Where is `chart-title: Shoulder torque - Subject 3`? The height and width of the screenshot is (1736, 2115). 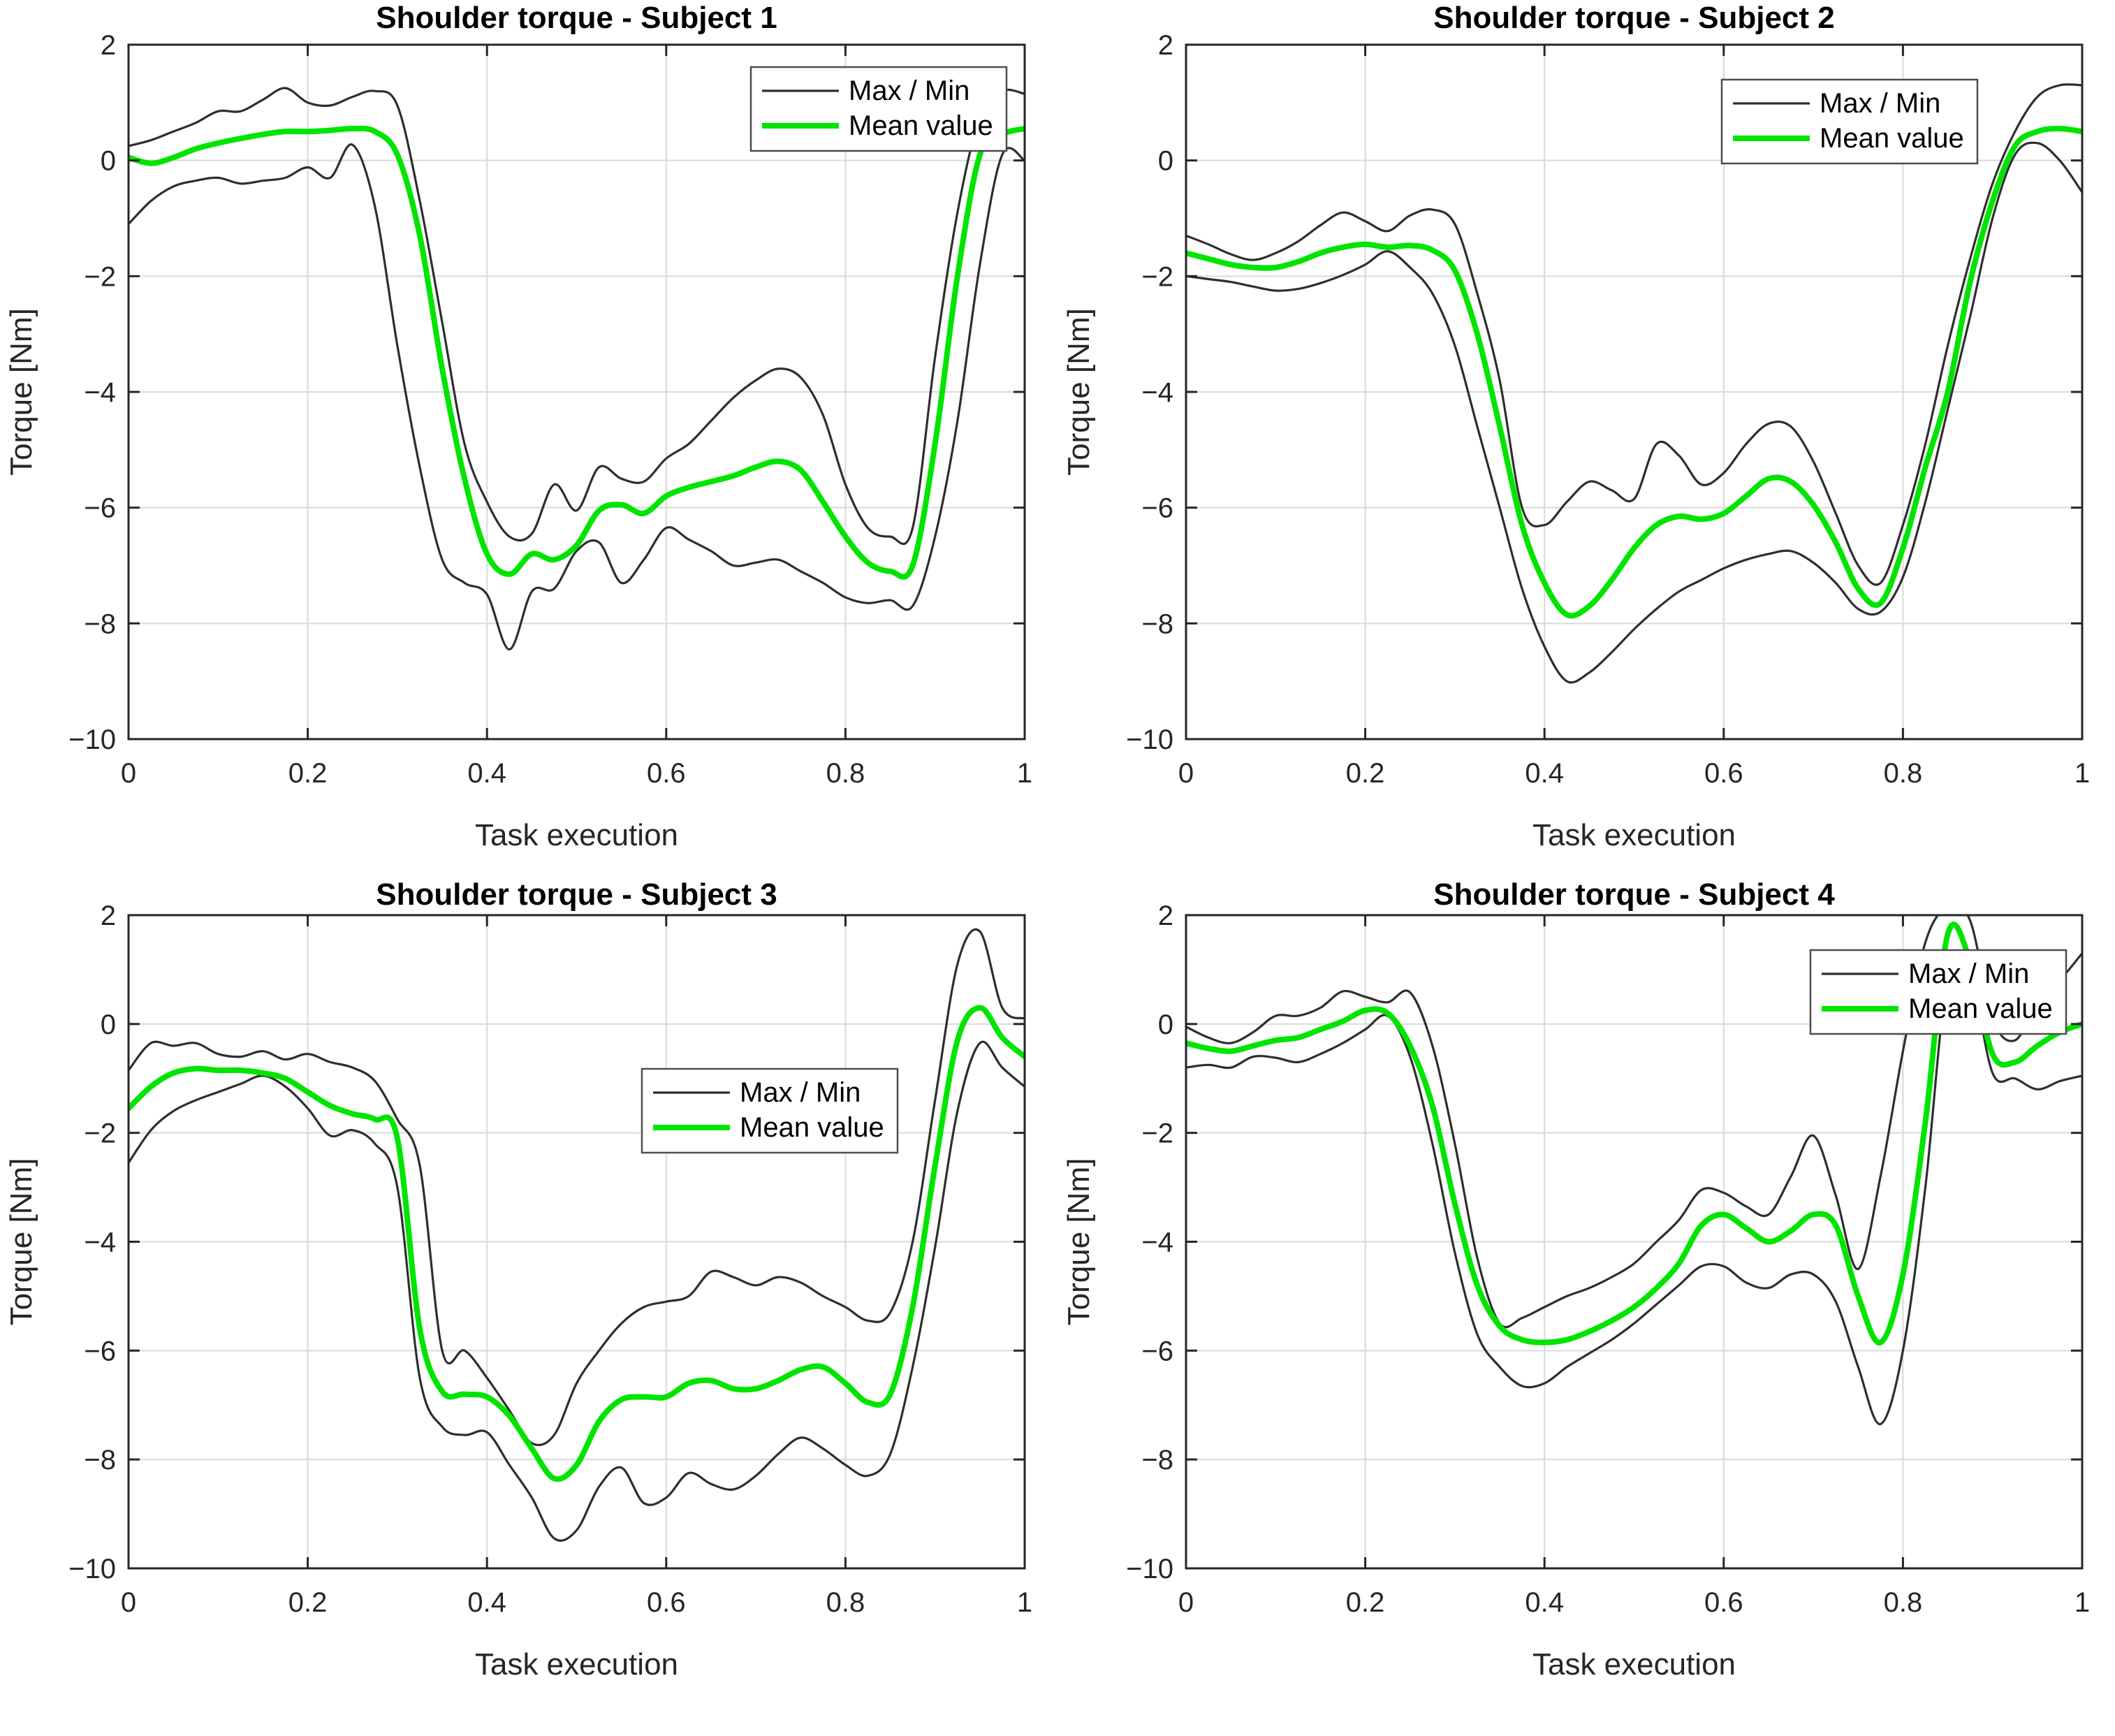 chart-title: Shoulder torque - Subject 3 is located at coordinates (576, 894).